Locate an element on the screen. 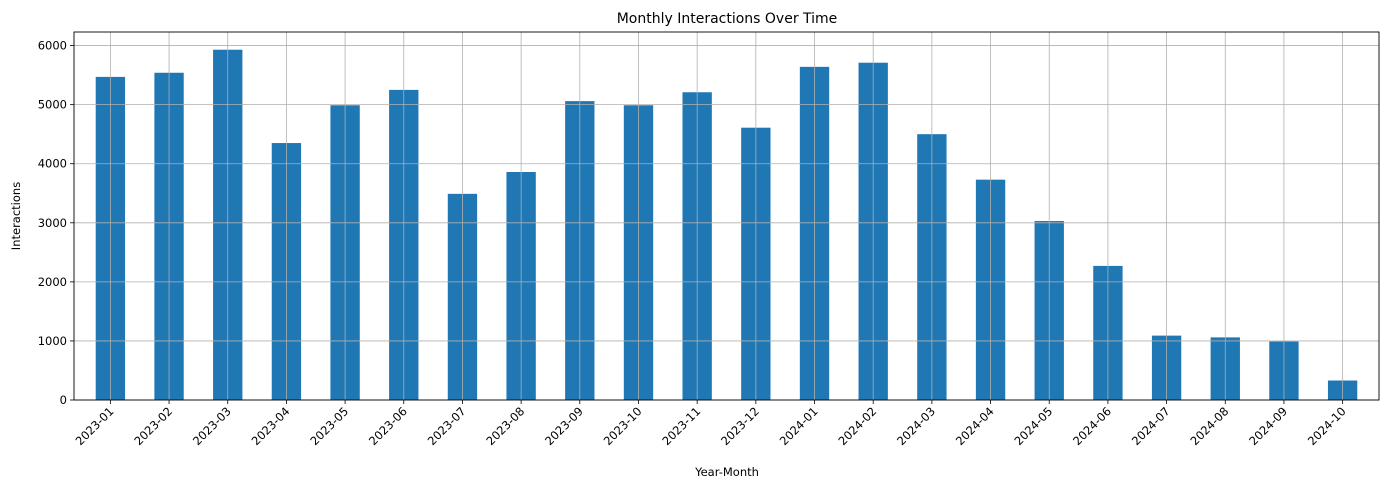 The image size is (1389, 490). y-tick-label: 4000 is located at coordinates (52, 164).